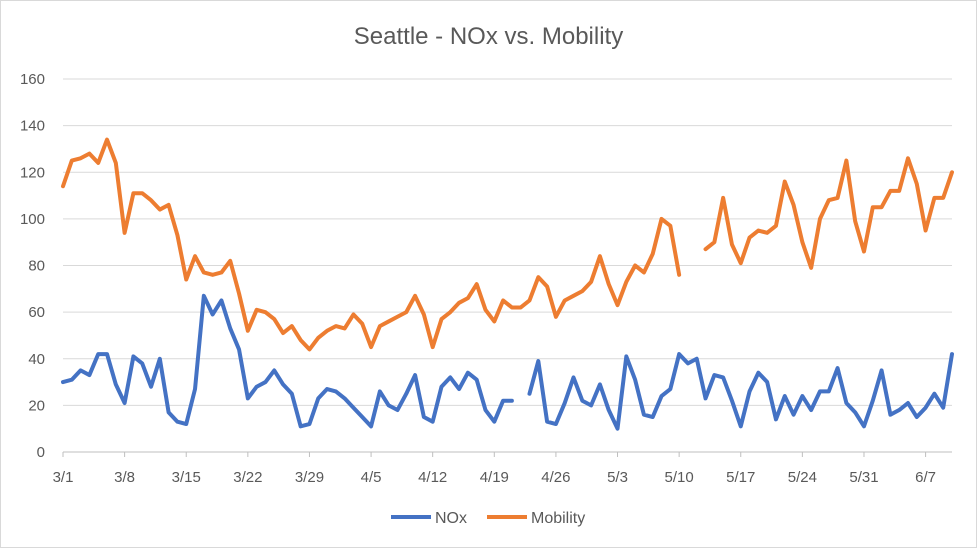 This screenshot has width=977, height=548. What do you see at coordinates (432, 477) in the screenshot?
I see `x-tick-label: 4/12` at bounding box center [432, 477].